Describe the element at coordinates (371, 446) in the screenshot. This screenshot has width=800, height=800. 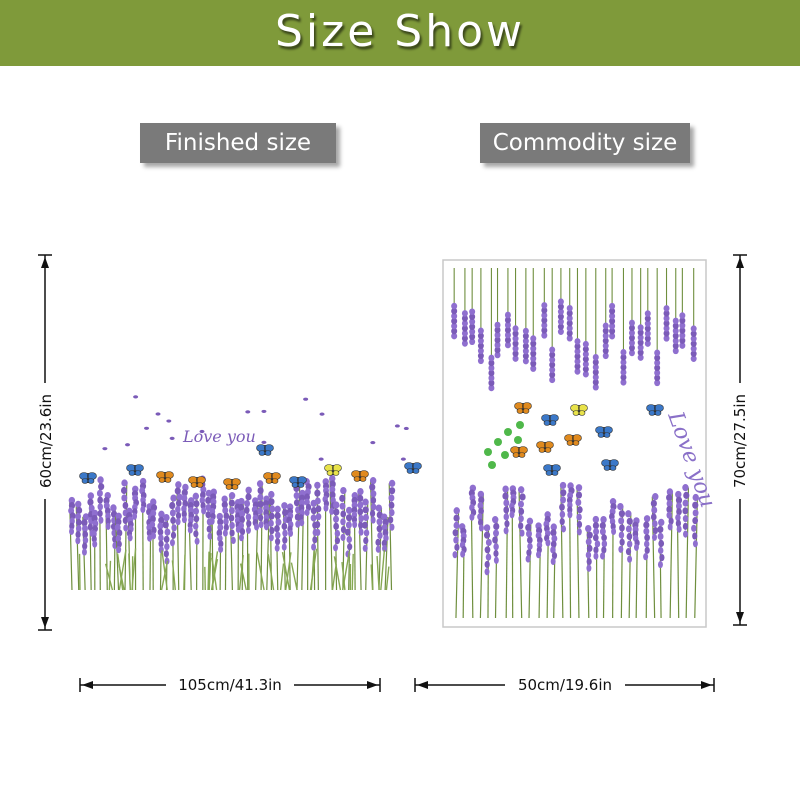
I see `butterflies` at that location.